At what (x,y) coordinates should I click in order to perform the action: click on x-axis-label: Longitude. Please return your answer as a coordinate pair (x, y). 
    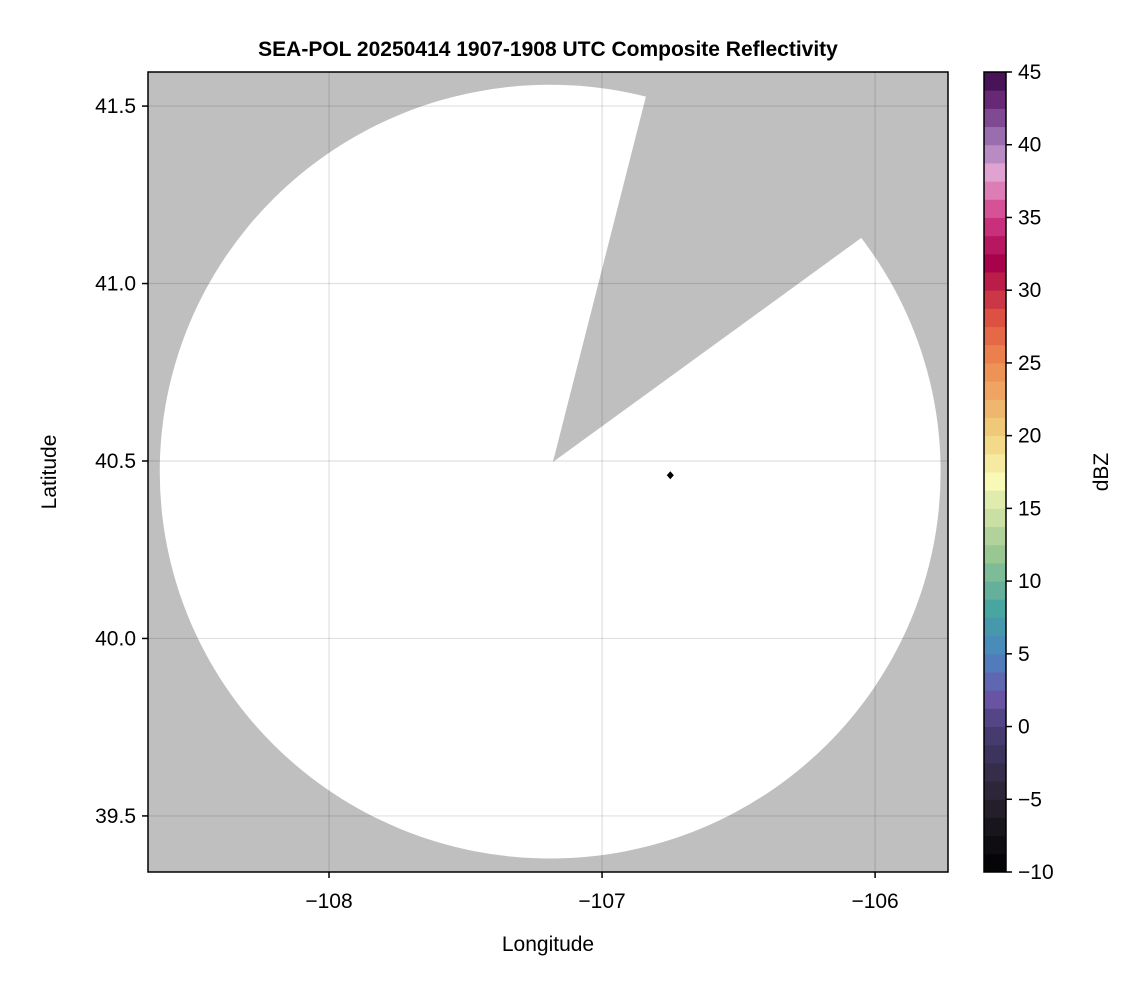
    Looking at the image, I should click on (548, 944).